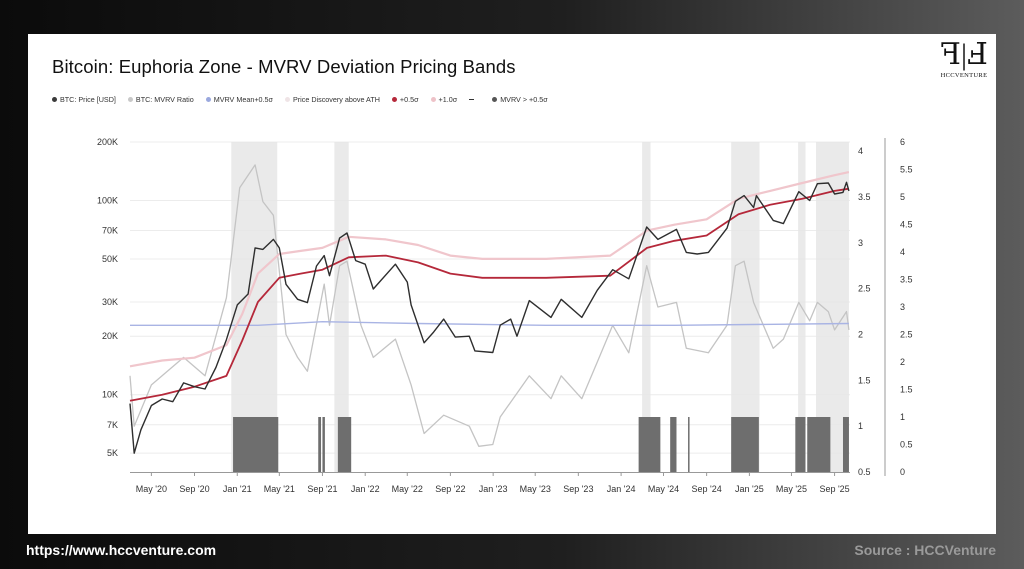  Describe the element at coordinates (707, 489) in the screenshot. I see `x-tick-label: Sep '24` at that location.